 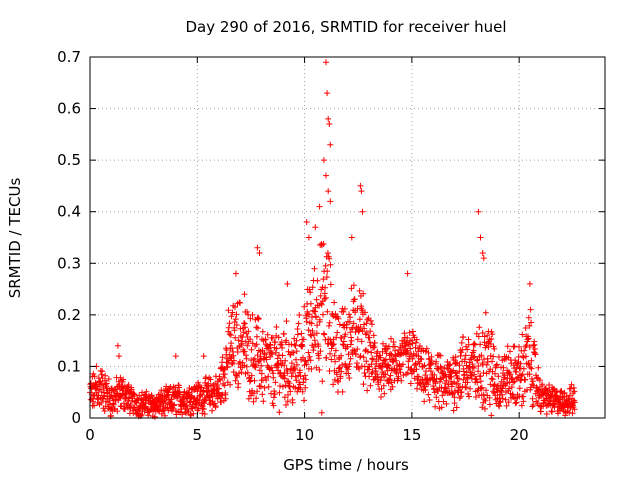 I want to click on y-tick-label: 0.6, so click(x=69, y=109).